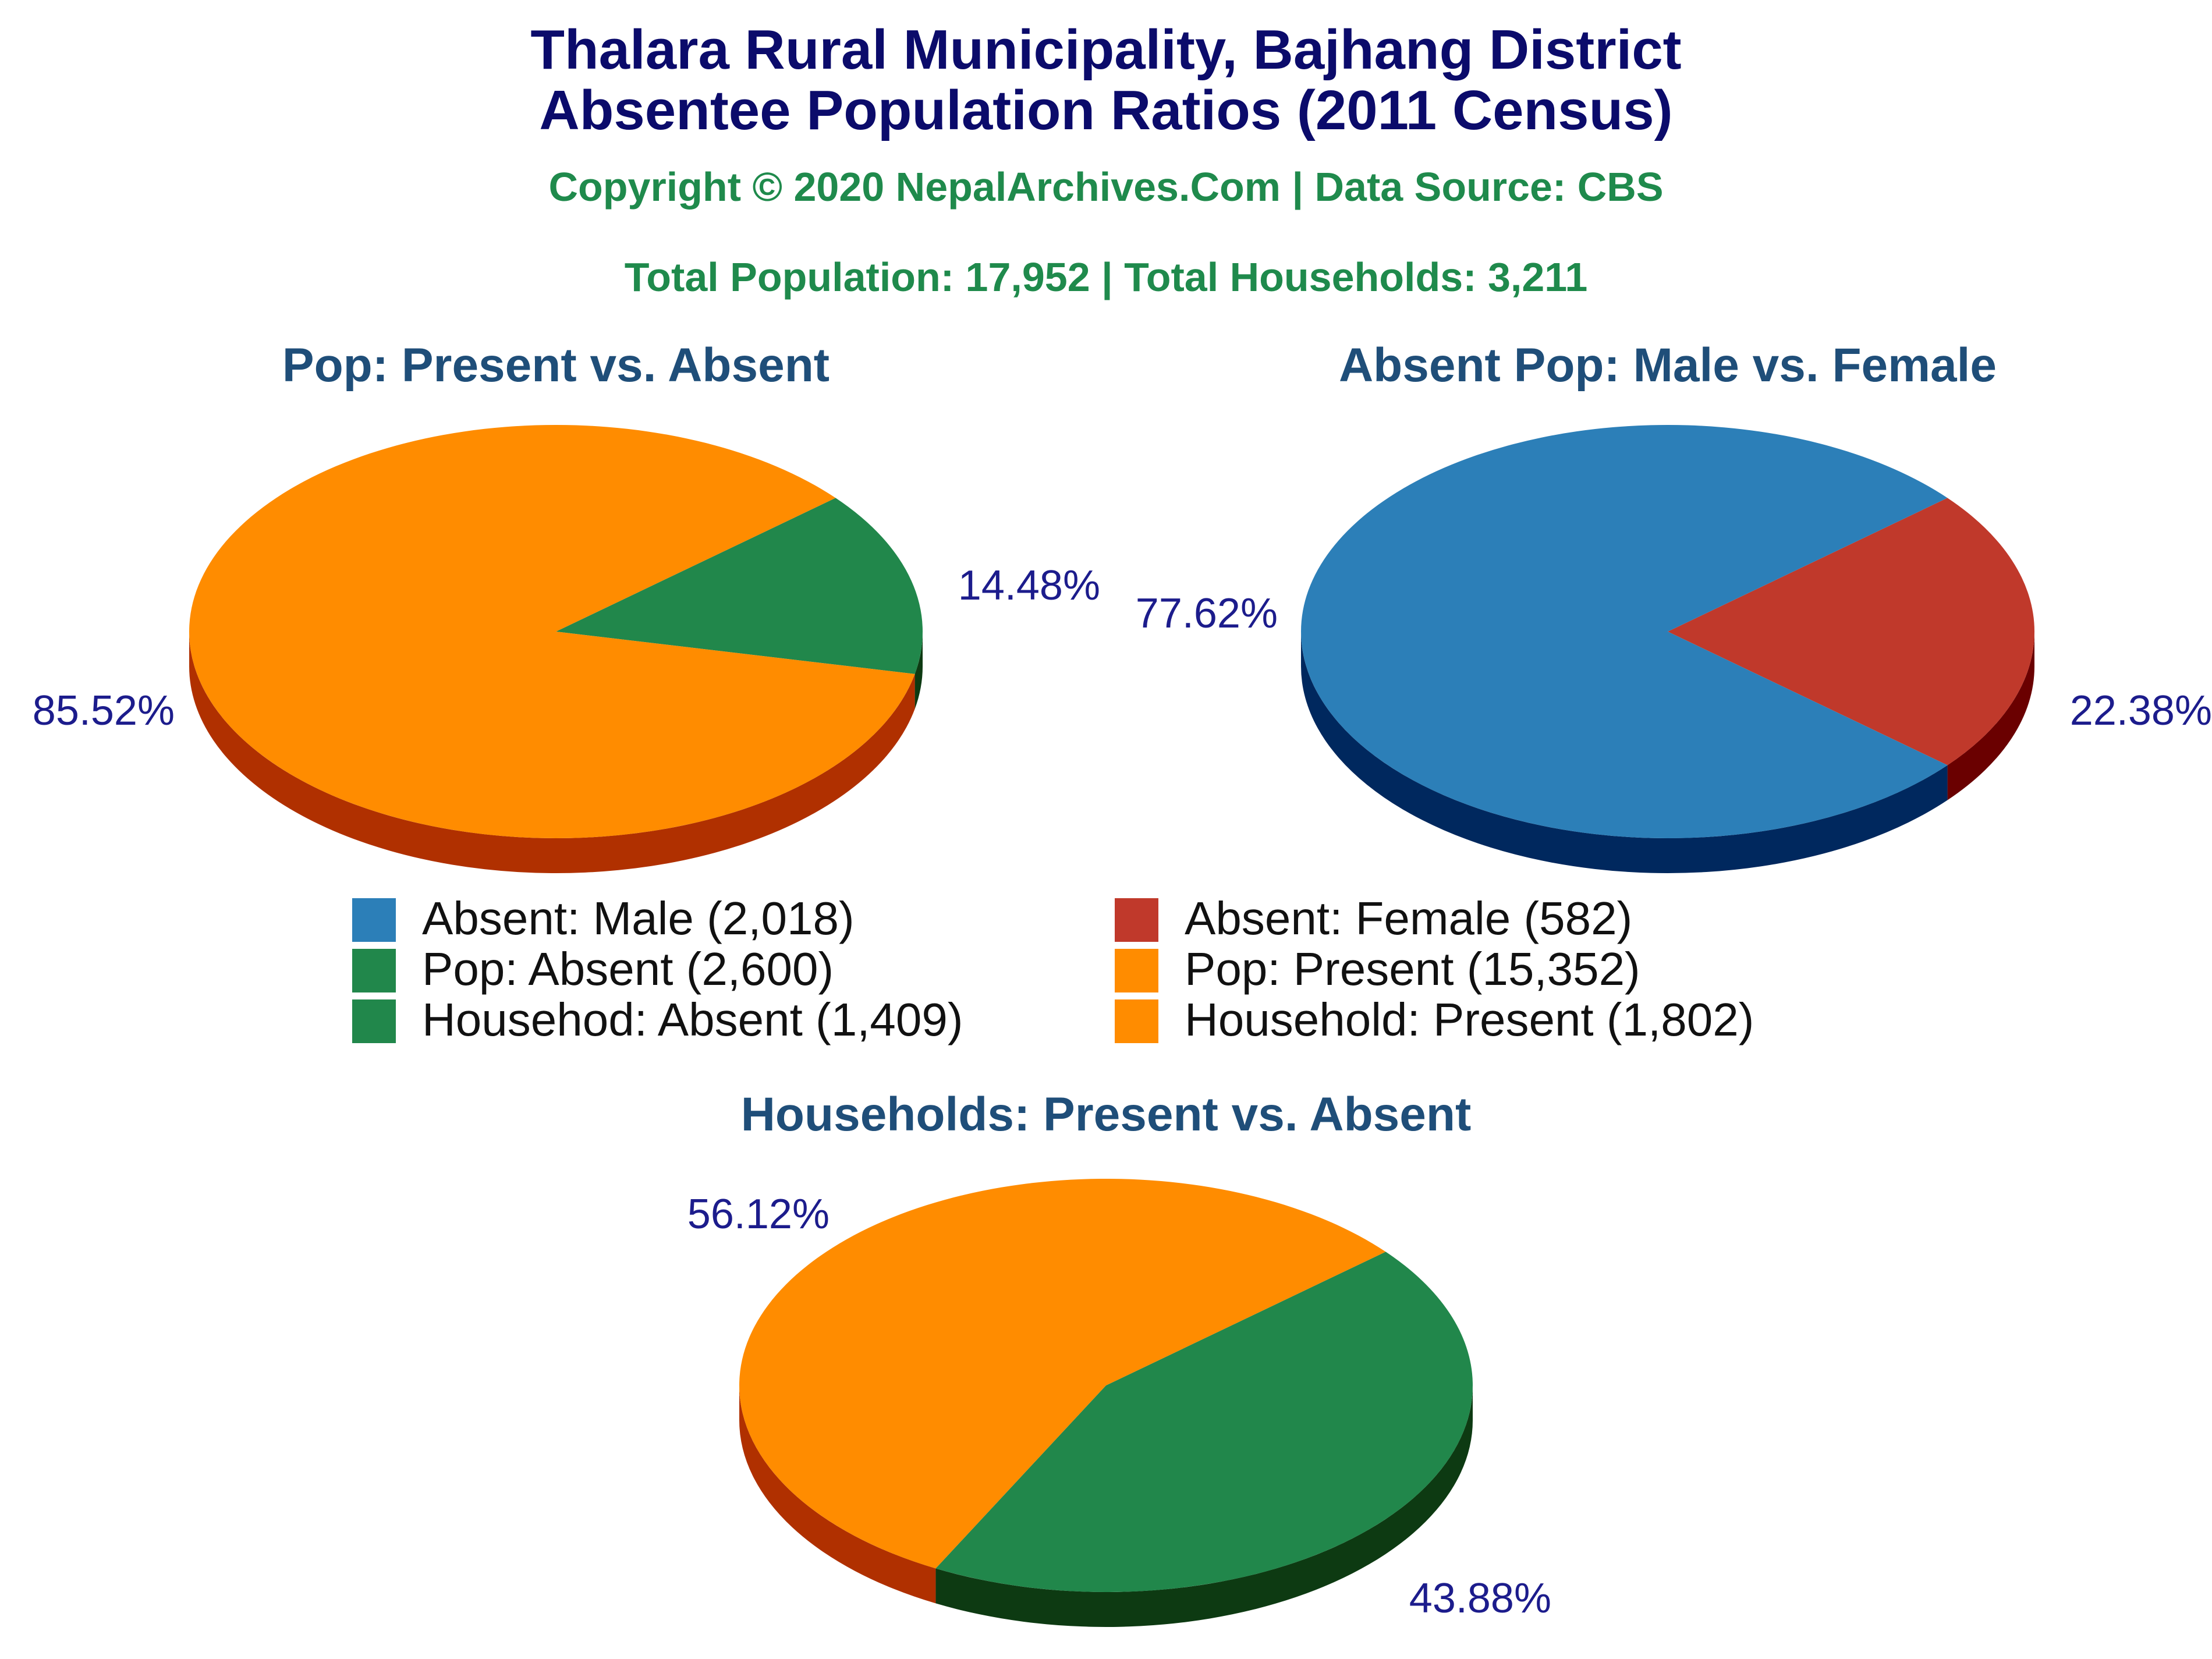  What do you see at coordinates (1470, 1020) in the screenshot?
I see `legend-label: Household: Present (1,802)` at bounding box center [1470, 1020].